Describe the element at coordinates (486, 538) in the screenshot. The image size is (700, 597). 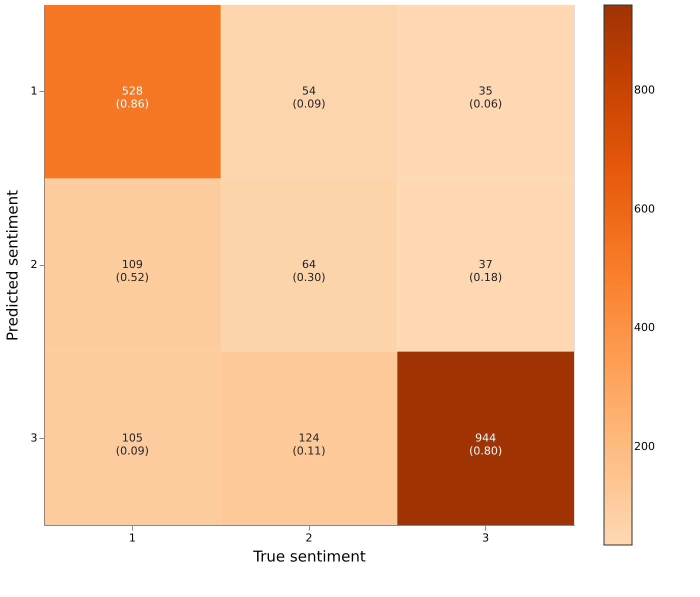
I see `x-tick-label: 3` at that location.